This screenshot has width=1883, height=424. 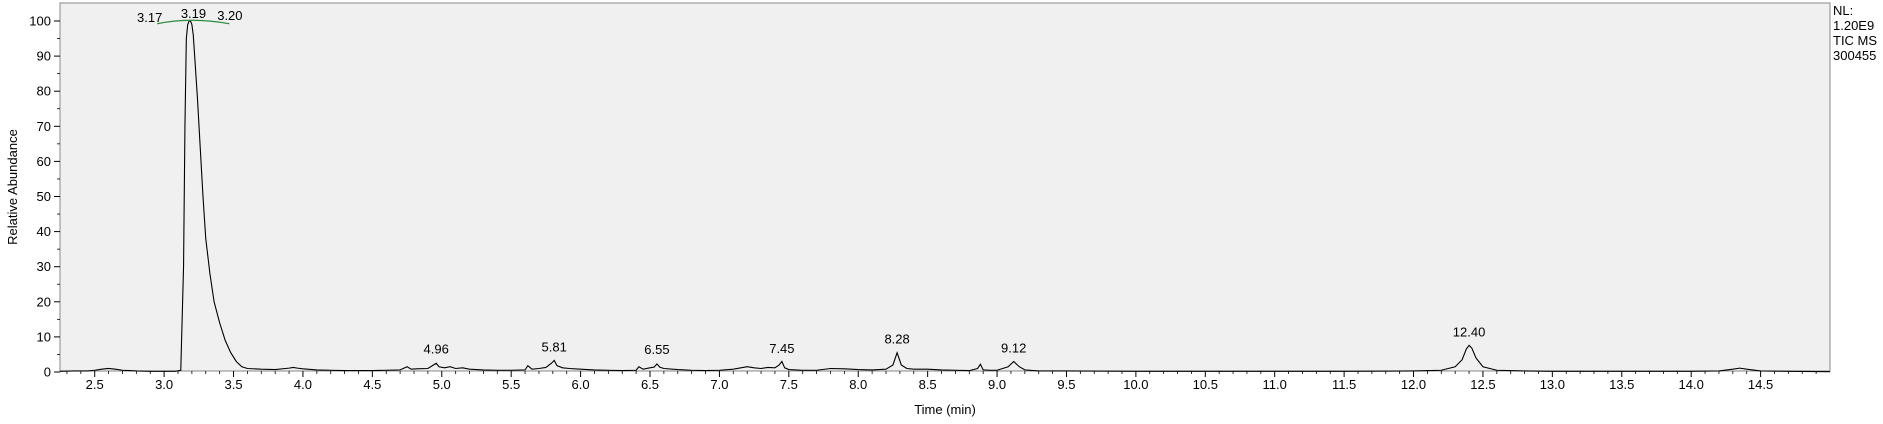 What do you see at coordinates (149, 17) in the screenshot?
I see `peak-label: 3.17` at bounding box center [149, 17].